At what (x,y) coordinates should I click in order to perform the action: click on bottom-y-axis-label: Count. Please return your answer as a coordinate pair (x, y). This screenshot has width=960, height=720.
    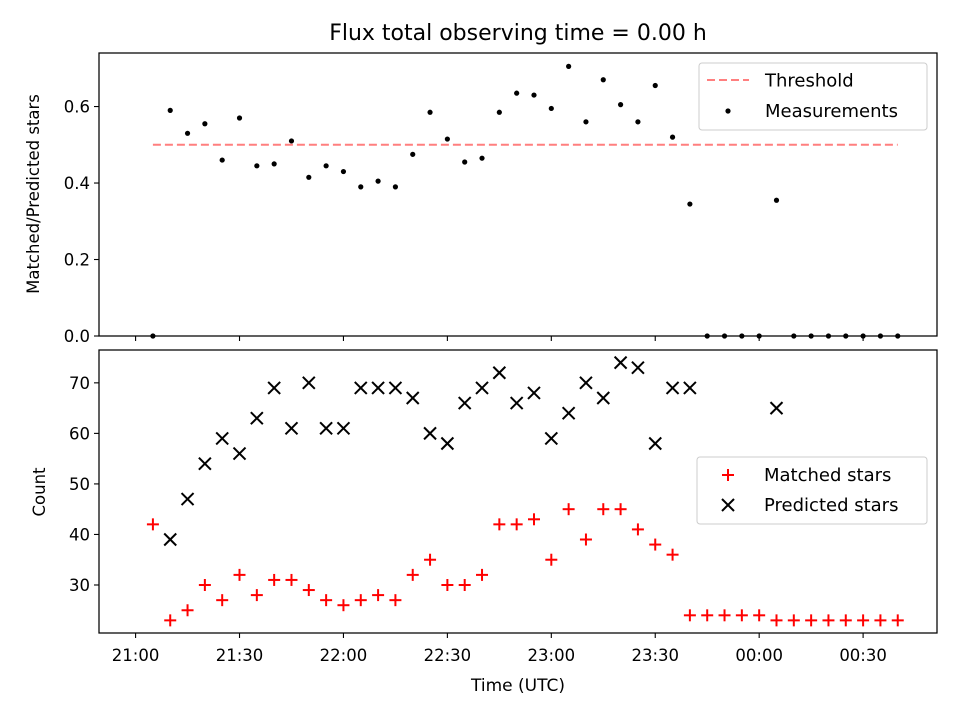
    Looking at the image, I should click on (39, 492).